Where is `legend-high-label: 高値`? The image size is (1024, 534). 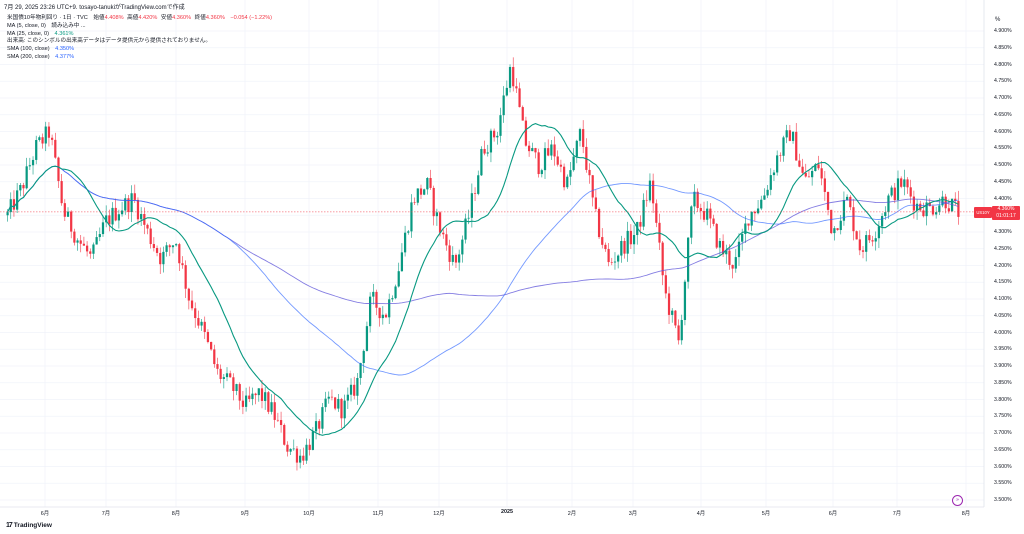 legend-high-label: 高値 is located at coordinates (133, 18).